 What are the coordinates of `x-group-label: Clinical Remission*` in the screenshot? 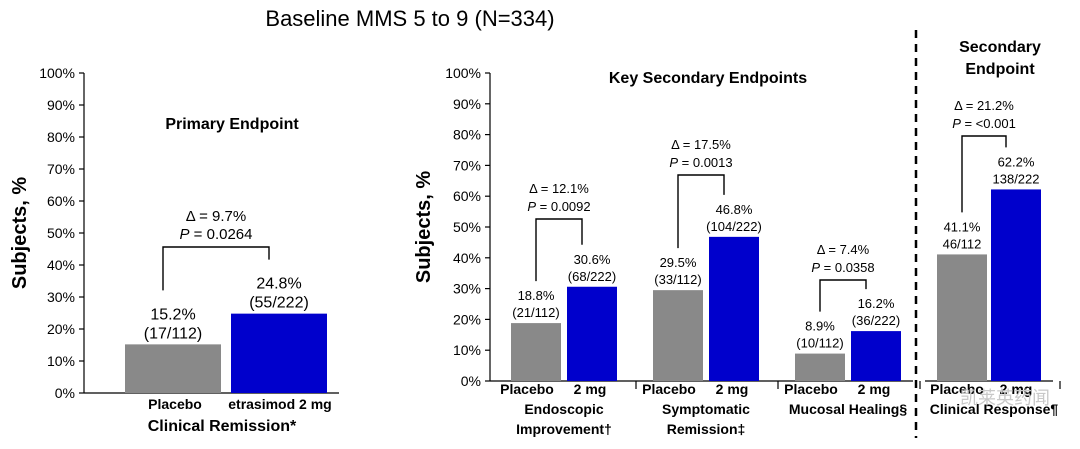 It's located at (222, 426).